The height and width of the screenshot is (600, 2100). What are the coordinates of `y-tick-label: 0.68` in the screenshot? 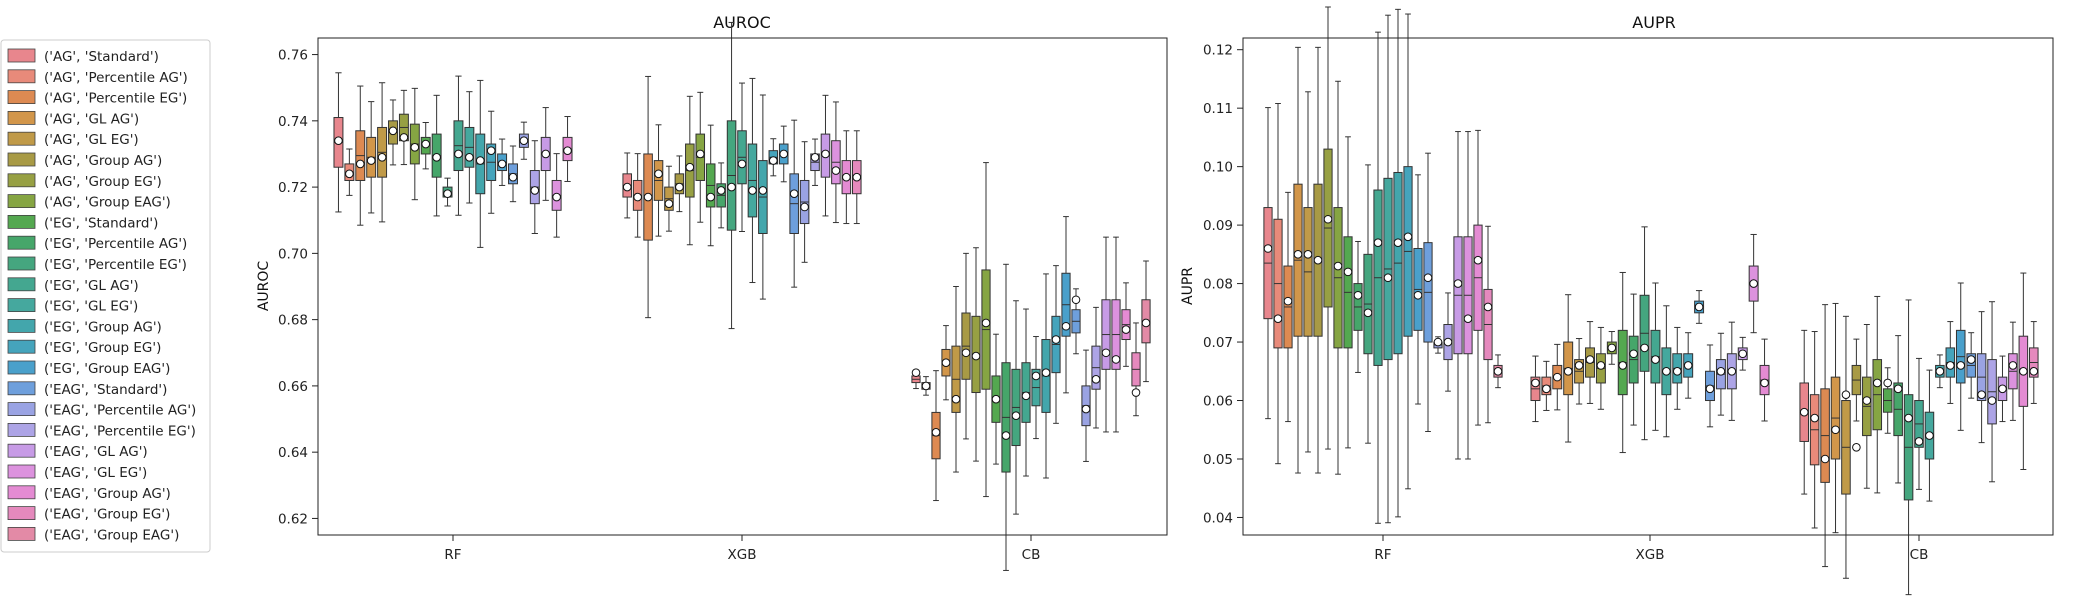 It's located at (293, 321).